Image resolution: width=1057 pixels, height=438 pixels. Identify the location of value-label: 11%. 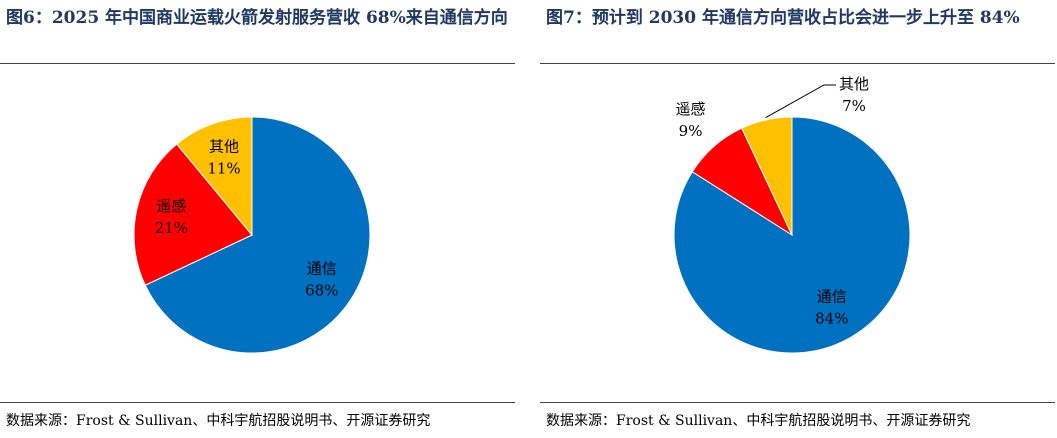
(223, 168).